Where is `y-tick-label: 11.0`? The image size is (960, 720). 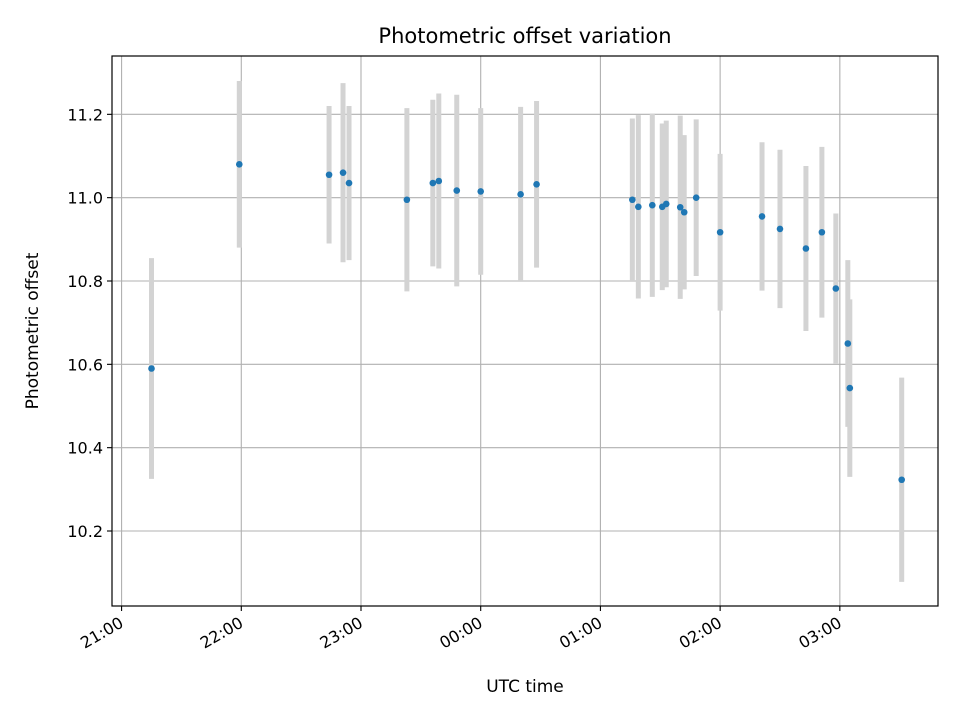
y-tick-label: 11.0 is located at coordinates (85, 198).